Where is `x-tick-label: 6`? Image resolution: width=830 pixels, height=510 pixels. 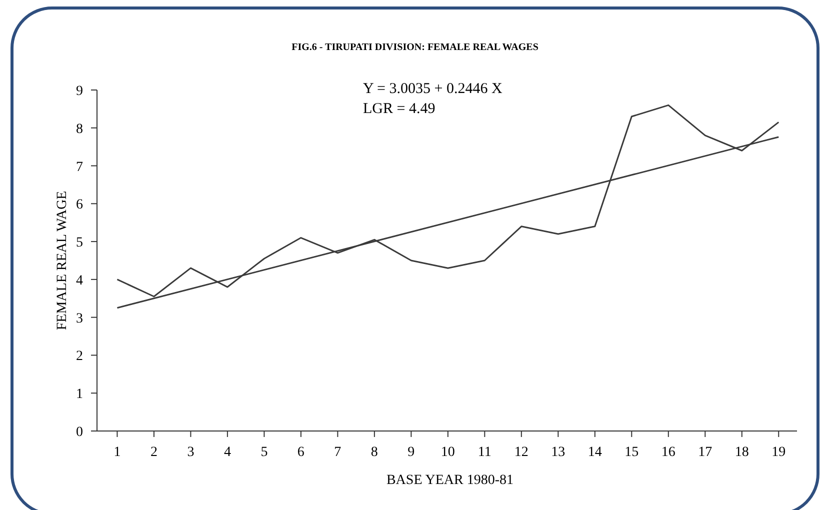
x-tick-label: 6 is located at coordinates (300, 452).